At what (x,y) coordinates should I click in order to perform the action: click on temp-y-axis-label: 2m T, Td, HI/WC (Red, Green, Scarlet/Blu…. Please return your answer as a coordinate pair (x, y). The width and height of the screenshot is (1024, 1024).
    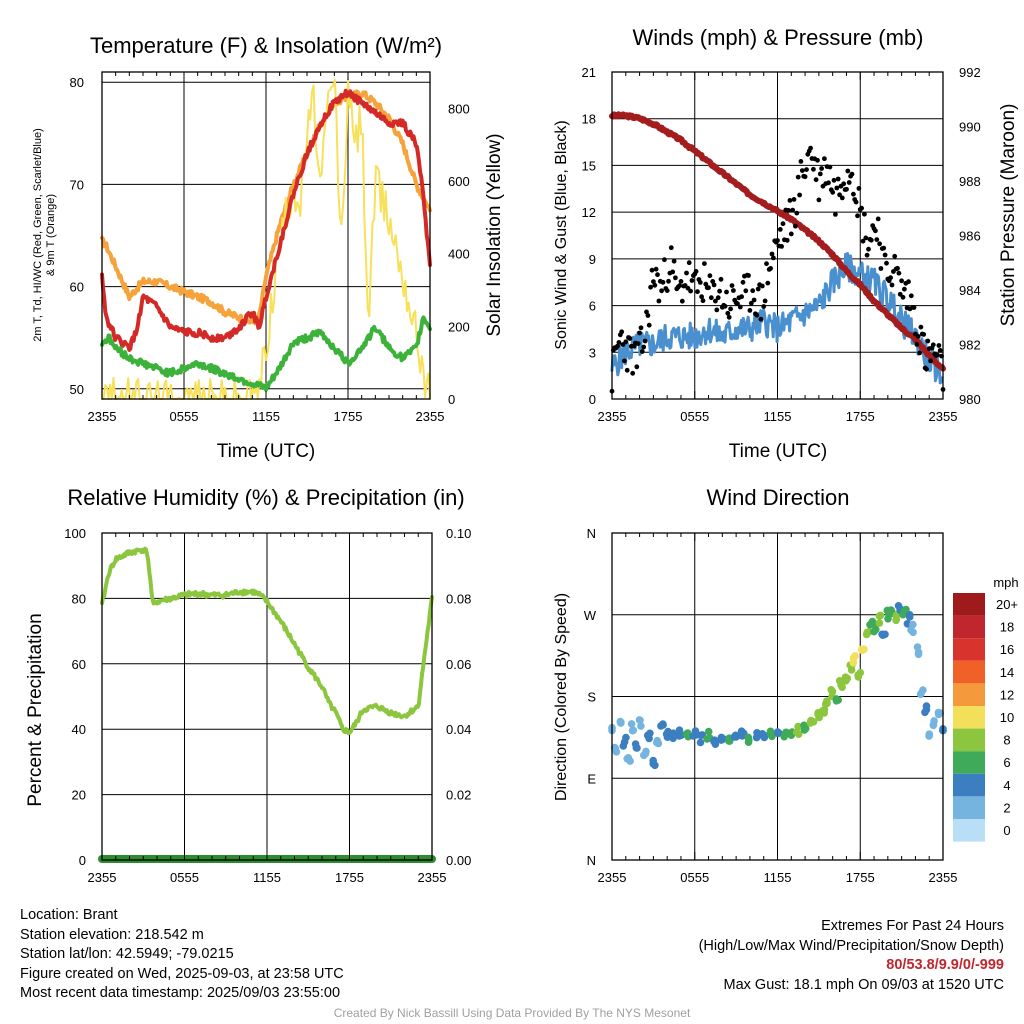
    Looking at the image, I should click on (38, 235).